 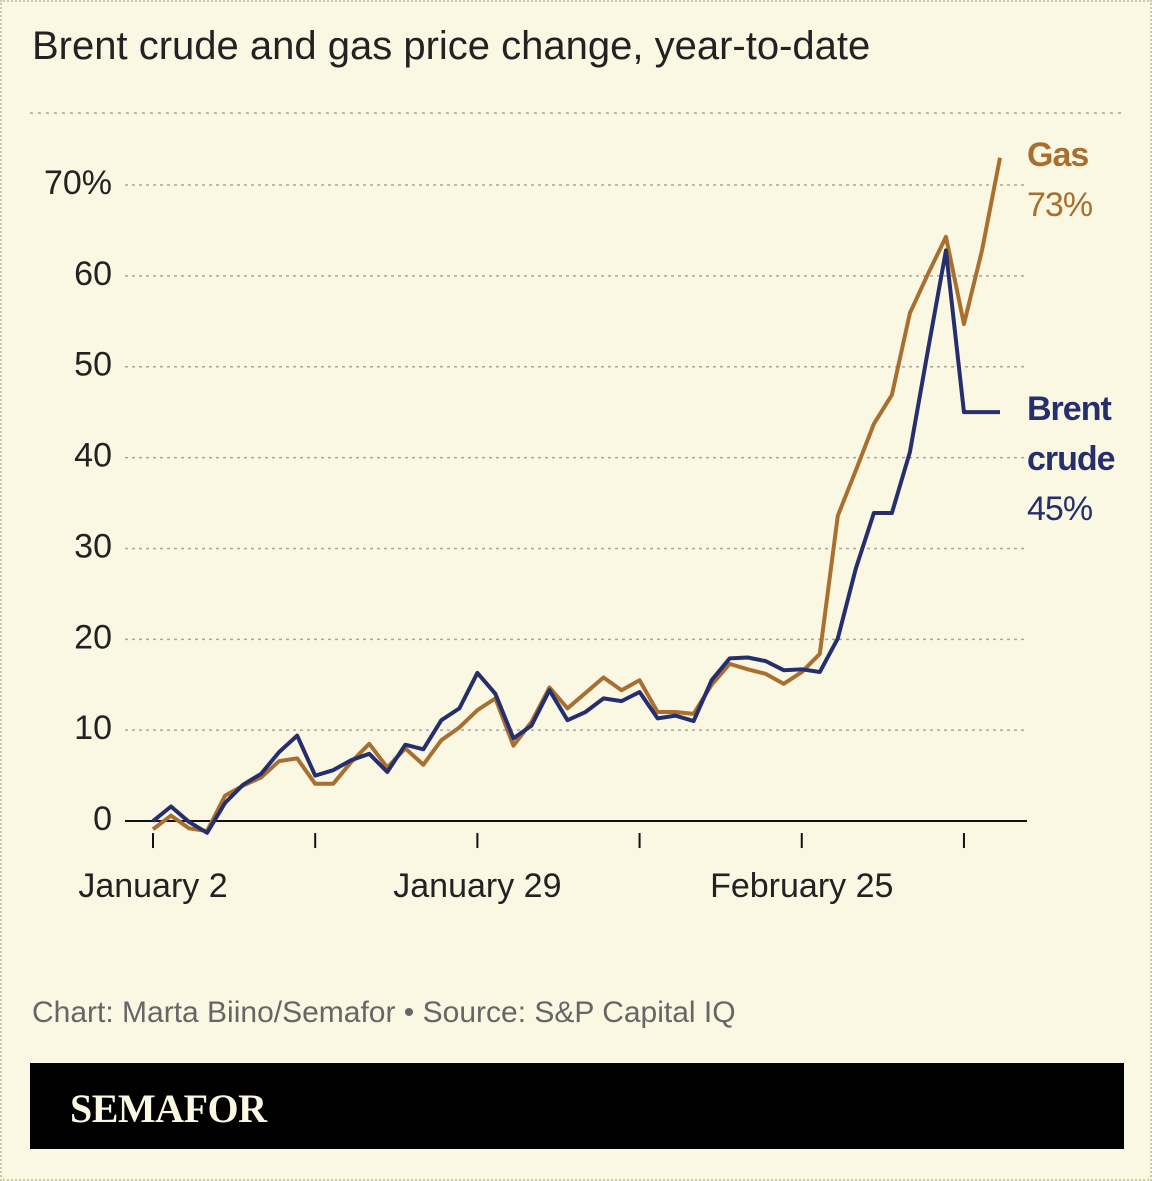 What do you see at coordinates (93, 728) in the screenshot?
I see `y-tick-label: 10` at bounding box center [93, 728].